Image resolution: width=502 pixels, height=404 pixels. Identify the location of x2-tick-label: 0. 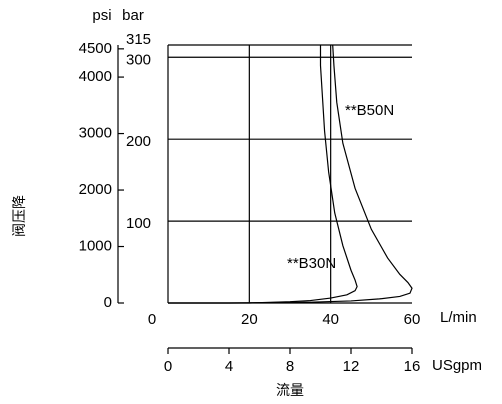
(168, 366).